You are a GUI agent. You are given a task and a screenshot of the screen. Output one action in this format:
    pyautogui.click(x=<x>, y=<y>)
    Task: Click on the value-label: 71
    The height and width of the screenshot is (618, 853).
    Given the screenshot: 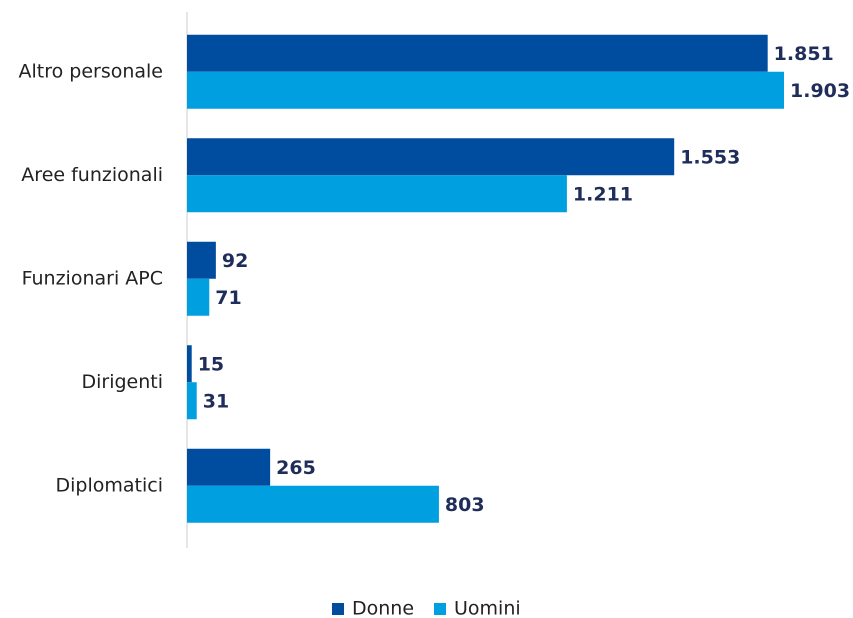 What is the action you would take?
    pyautogui.click(x=228, y=298)
    